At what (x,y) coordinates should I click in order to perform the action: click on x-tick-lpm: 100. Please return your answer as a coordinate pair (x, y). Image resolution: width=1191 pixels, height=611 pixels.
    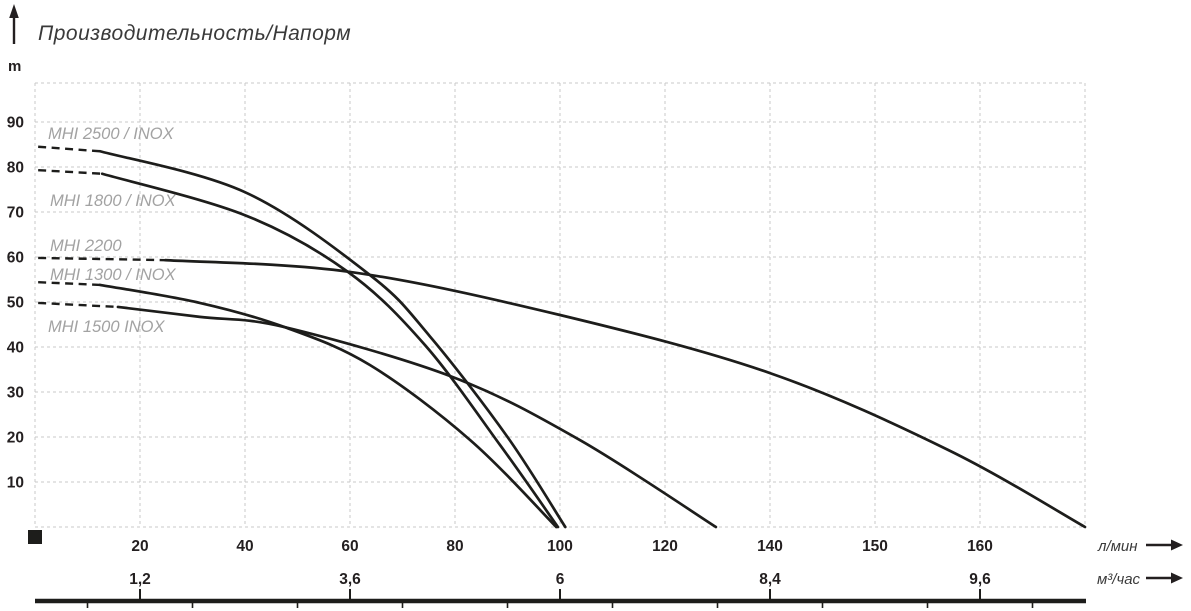
    Looking at the image, I should click on (560, 546).